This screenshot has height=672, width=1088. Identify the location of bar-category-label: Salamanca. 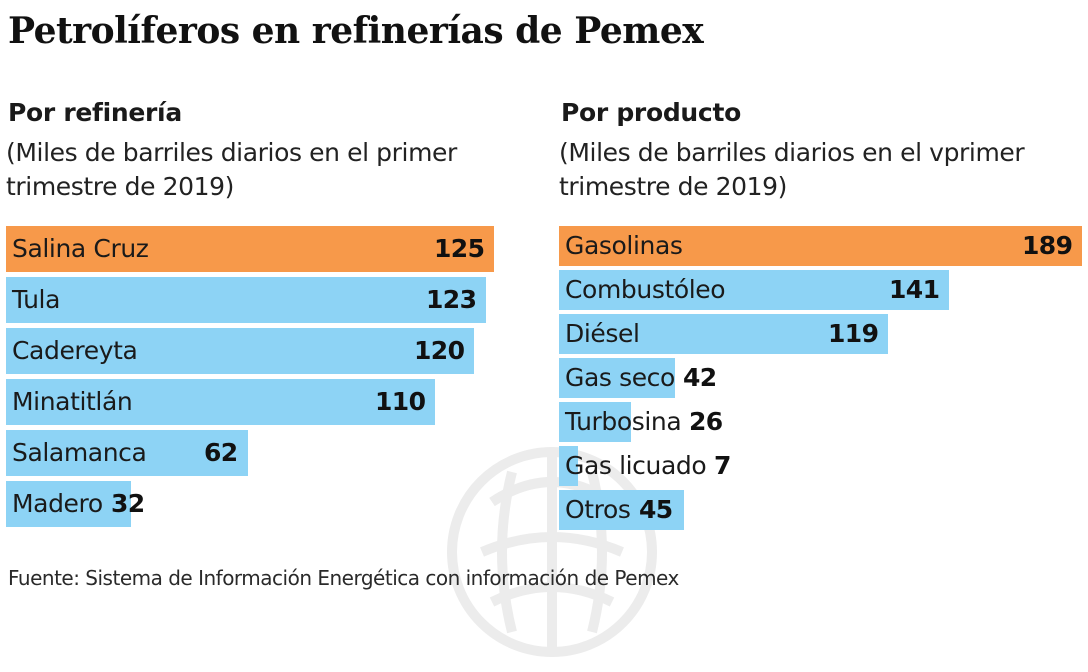
(79, 452).